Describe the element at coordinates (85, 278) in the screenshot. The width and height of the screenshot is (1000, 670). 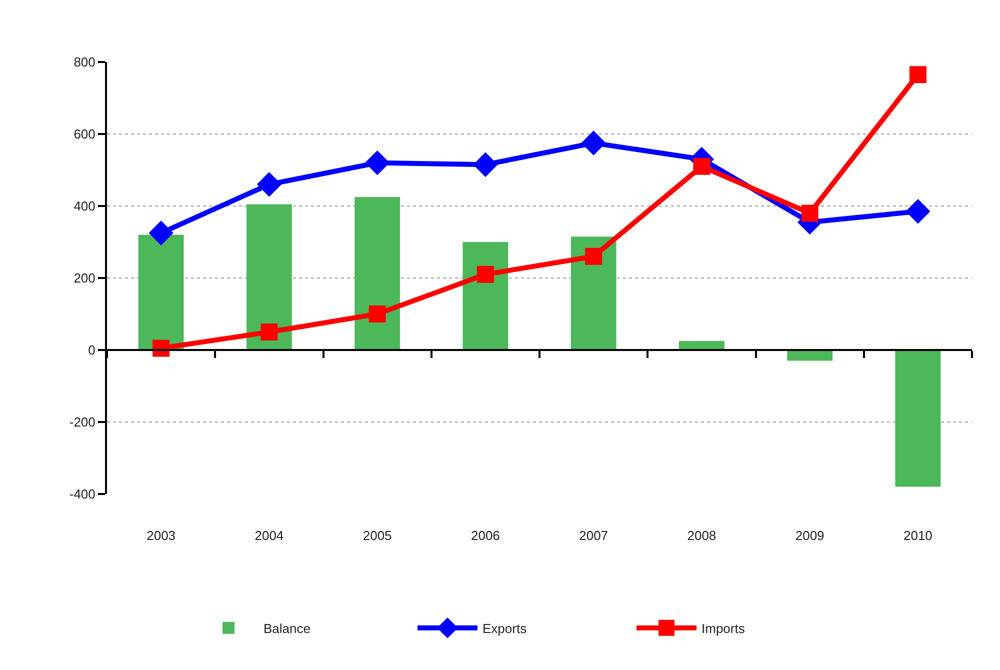
I see `y-tick-label: 200` at that location.